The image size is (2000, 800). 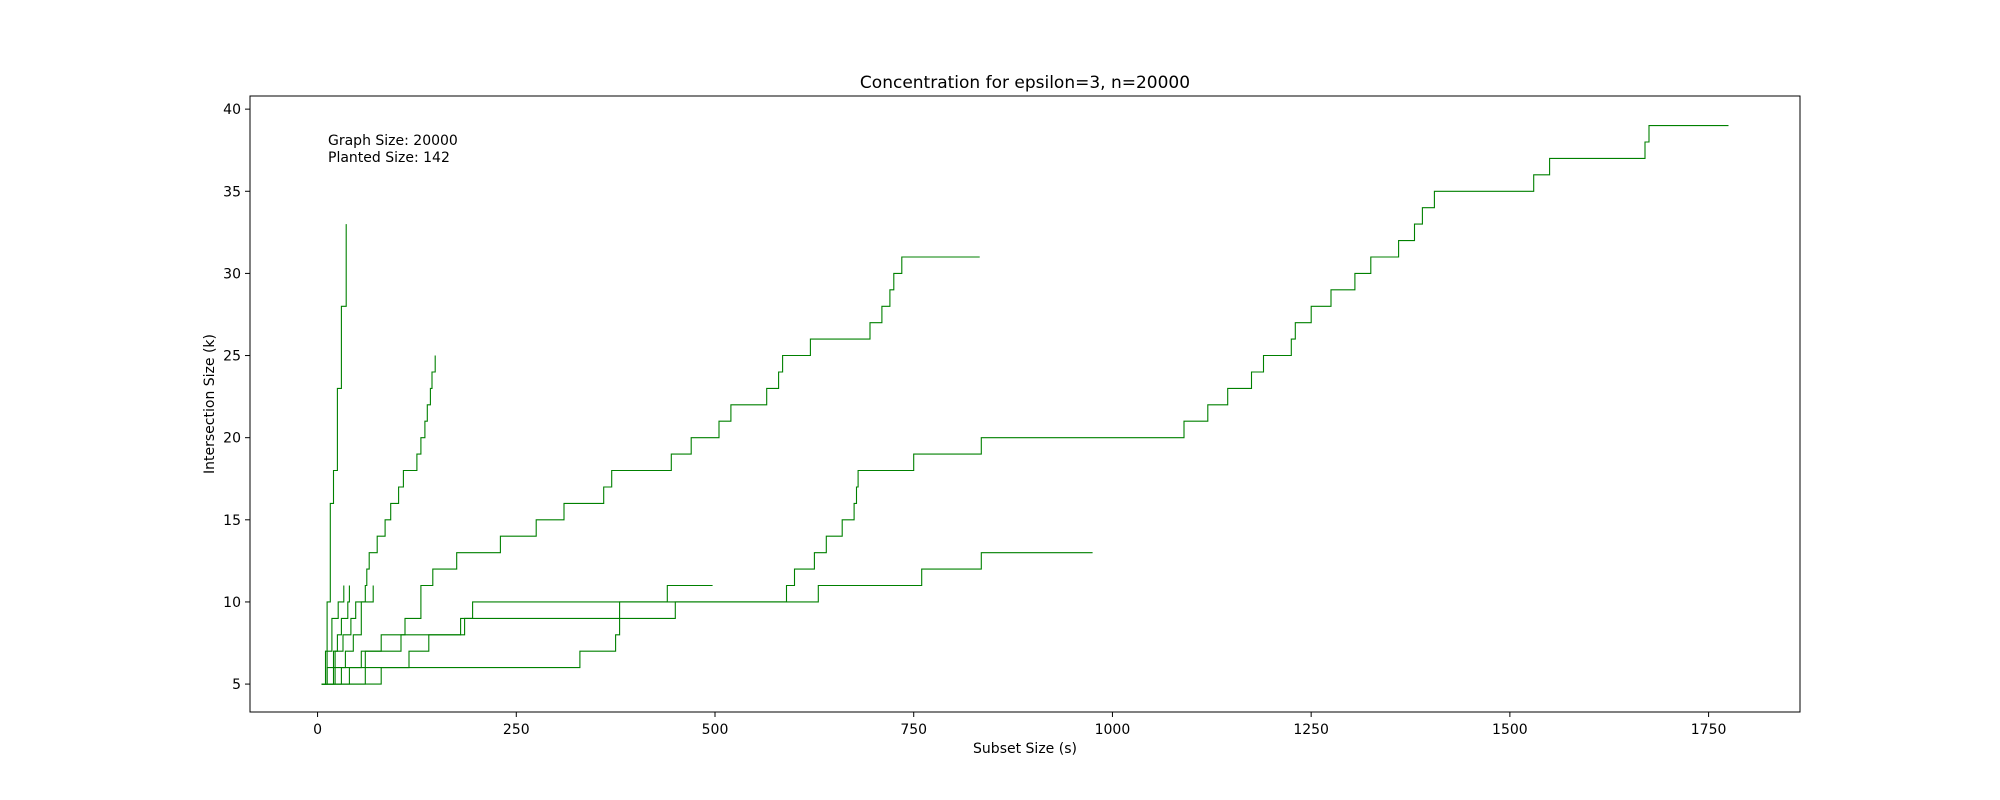 I want to click on x-tick-label: 0, so click(x=317, y=730).